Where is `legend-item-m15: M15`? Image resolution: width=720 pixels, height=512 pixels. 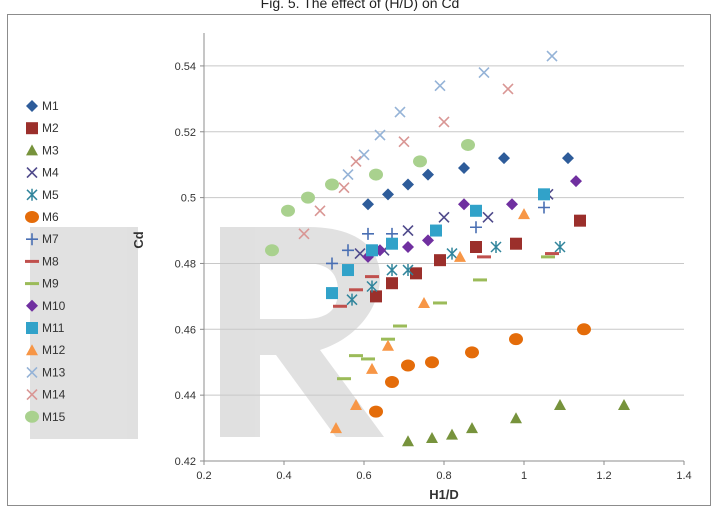
legend-item-m15: M15 is located at coordinates (45, 417).